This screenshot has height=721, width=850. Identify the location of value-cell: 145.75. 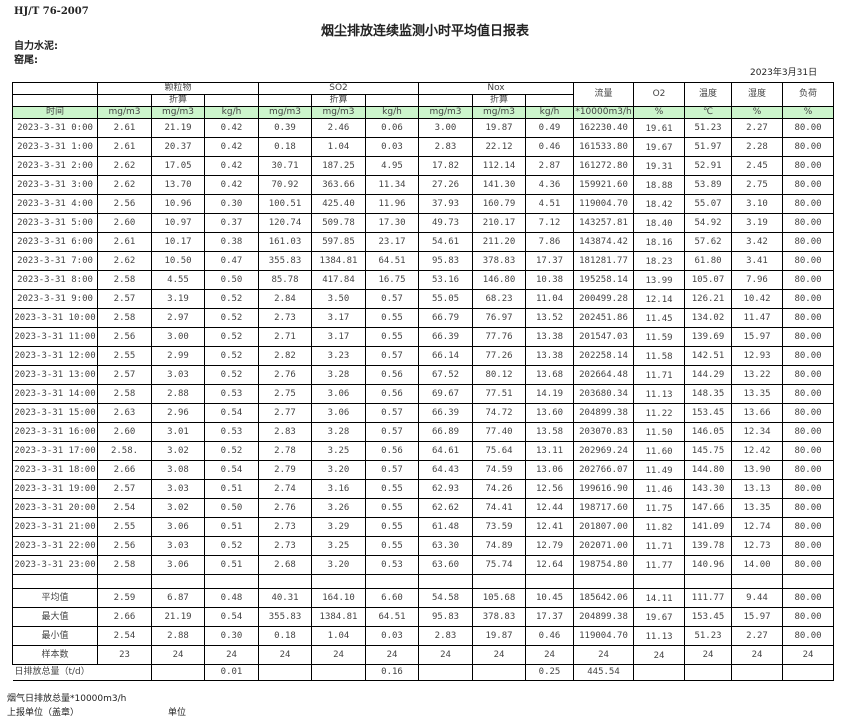
(708, 451).